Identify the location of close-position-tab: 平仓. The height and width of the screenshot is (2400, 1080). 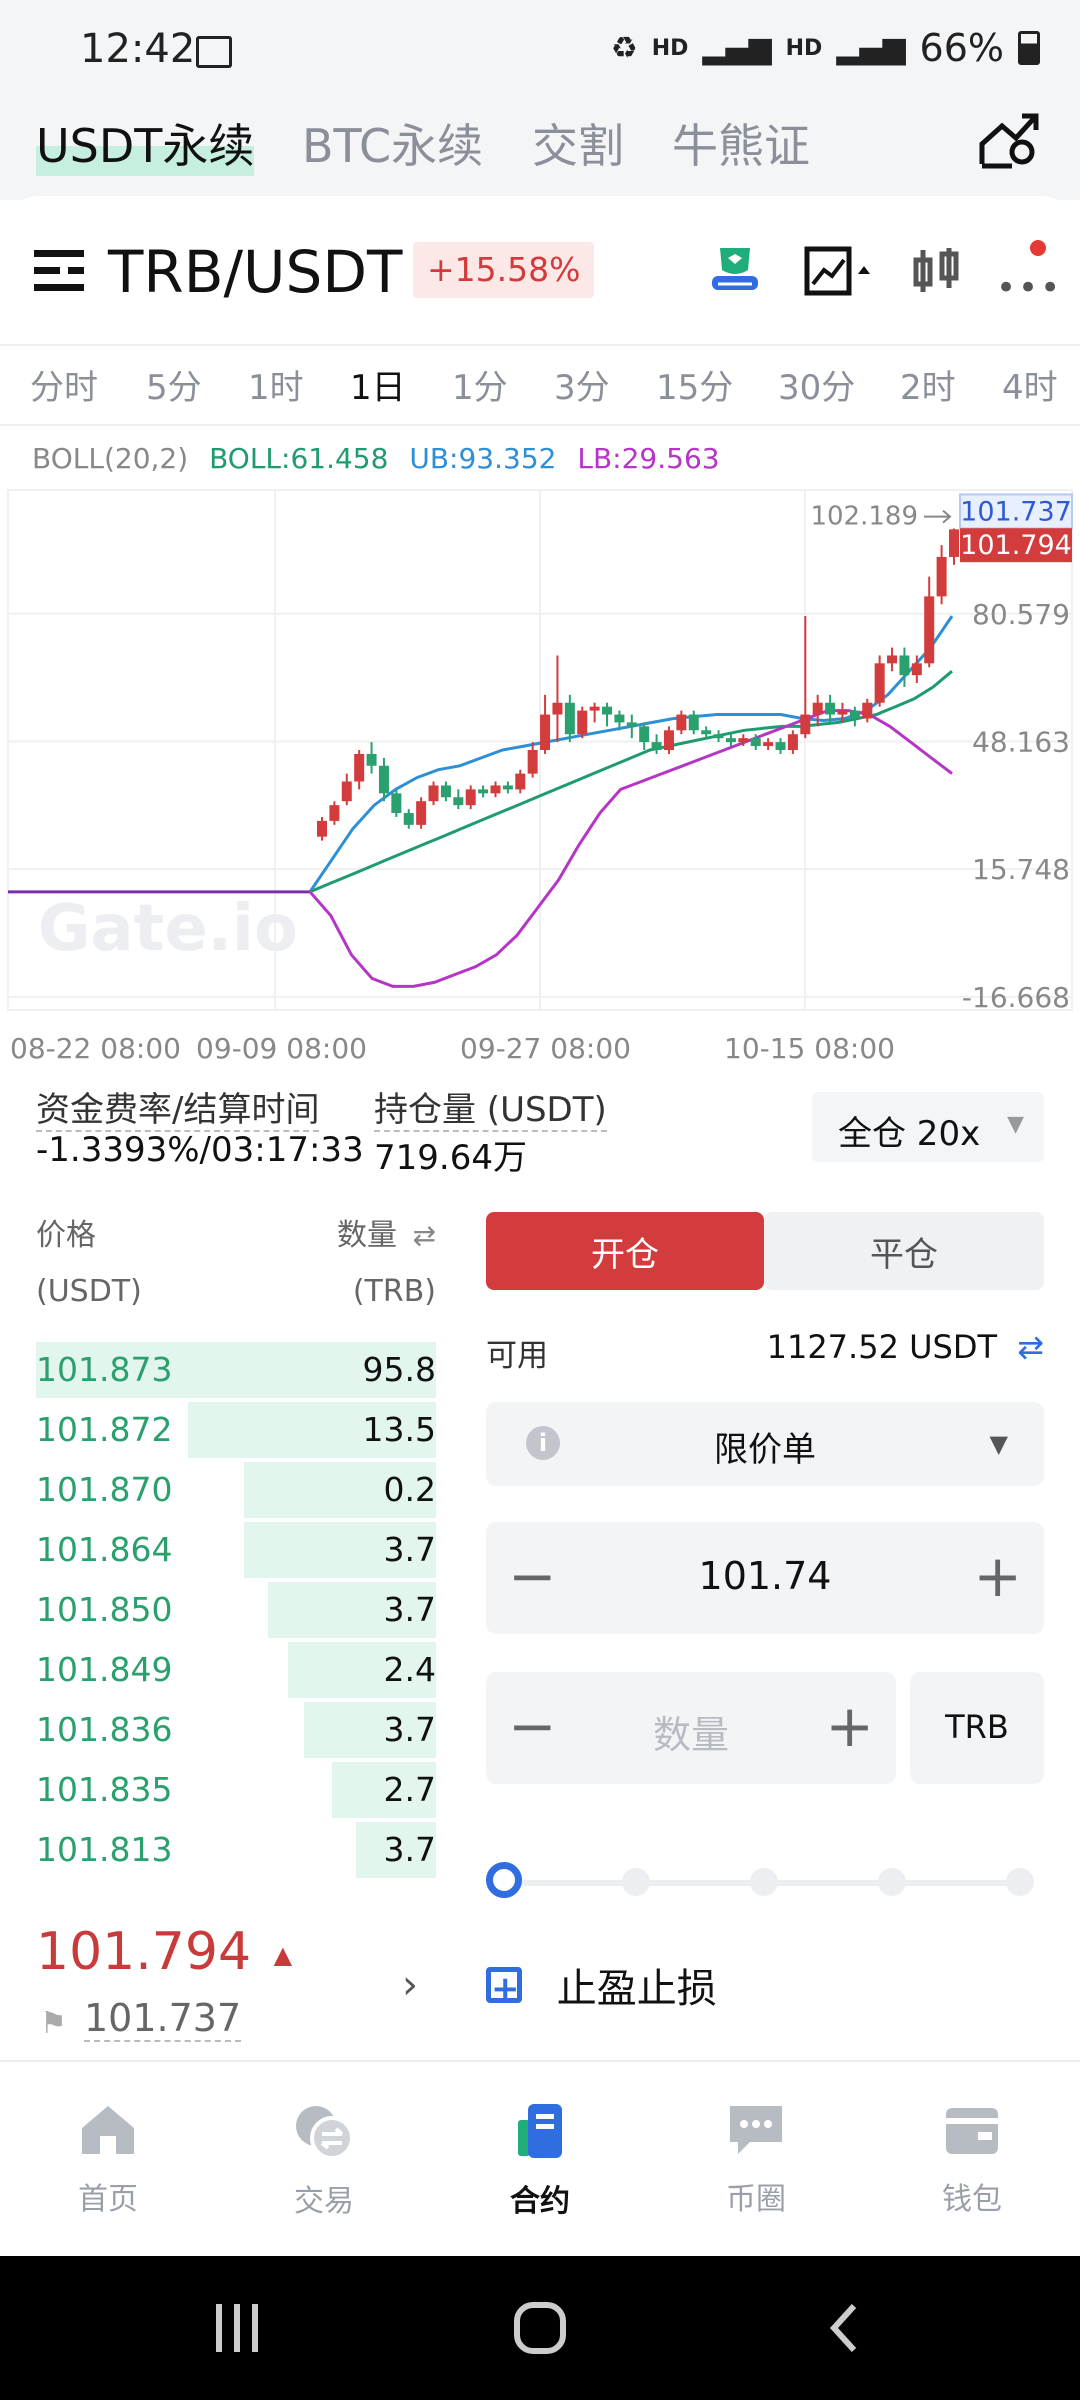
(904, 1251).